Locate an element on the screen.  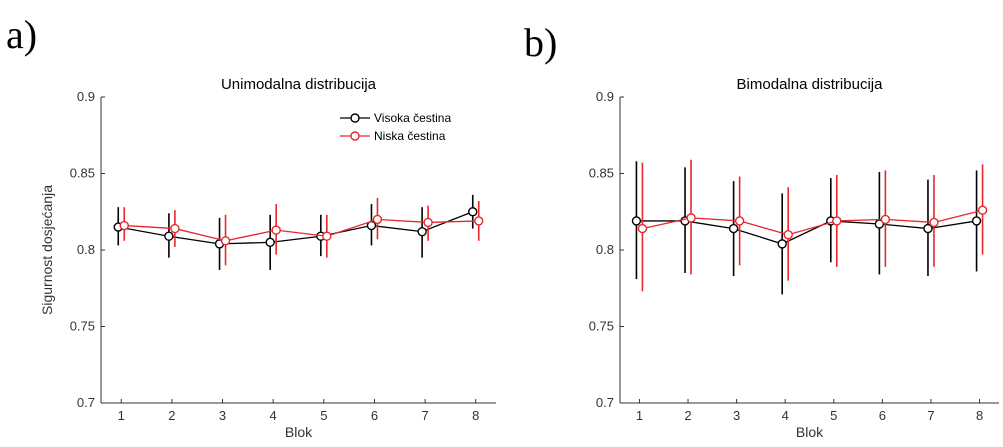
chart-title: Bimodalna distribucija is located at coordinates (810, 84).